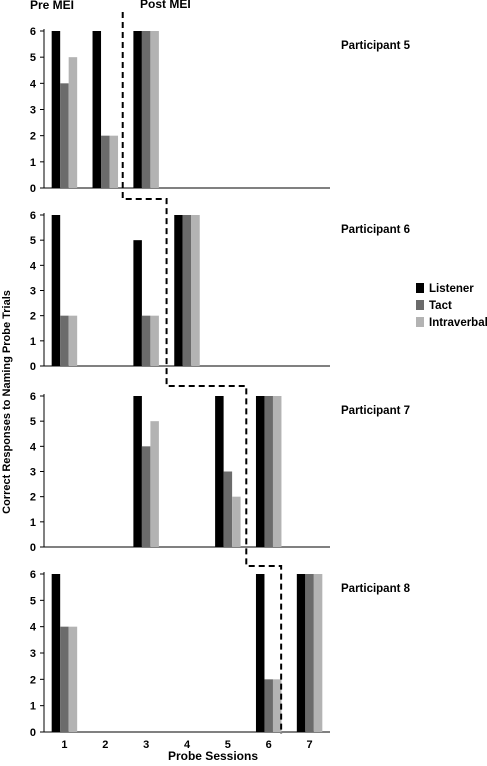 Image resolution: width=487 pixels, height=766 pixels. Describe the element at coordinates (269, 745) in the screenshot. I see `x-tick-label: 6` at that location.